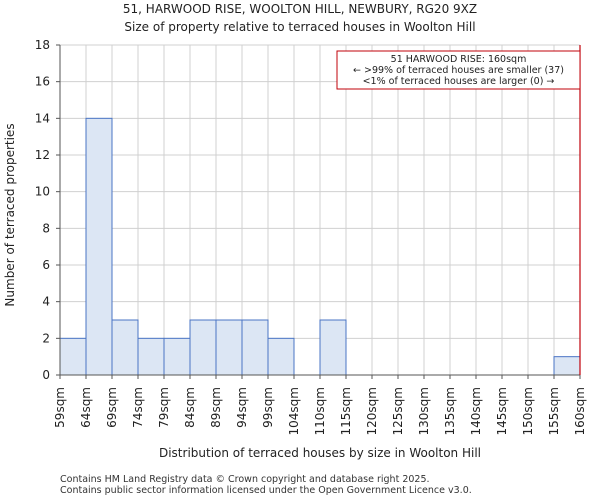  What do you see at coordinates (459, 59) in the screenshot?
I see `annotation-line-1: 51 HARWOOD RISE: 160sqm` at bounding box center [459, 59].